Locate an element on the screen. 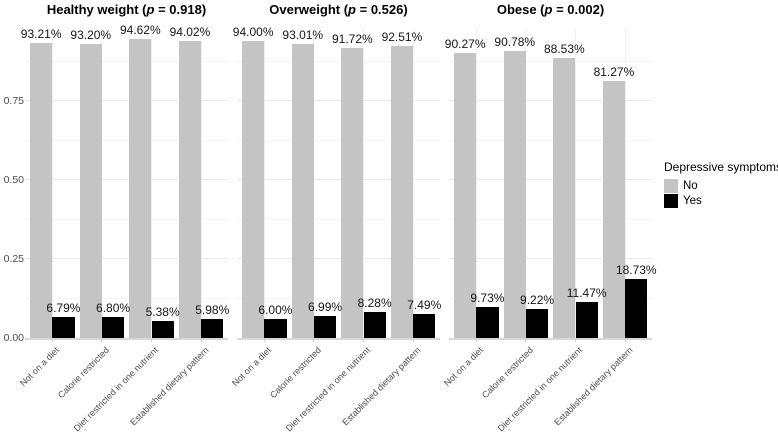 This screenshot has height=444, width=778. facet-title: Obese (p = 0.002) is located at coordinates (550, 9).